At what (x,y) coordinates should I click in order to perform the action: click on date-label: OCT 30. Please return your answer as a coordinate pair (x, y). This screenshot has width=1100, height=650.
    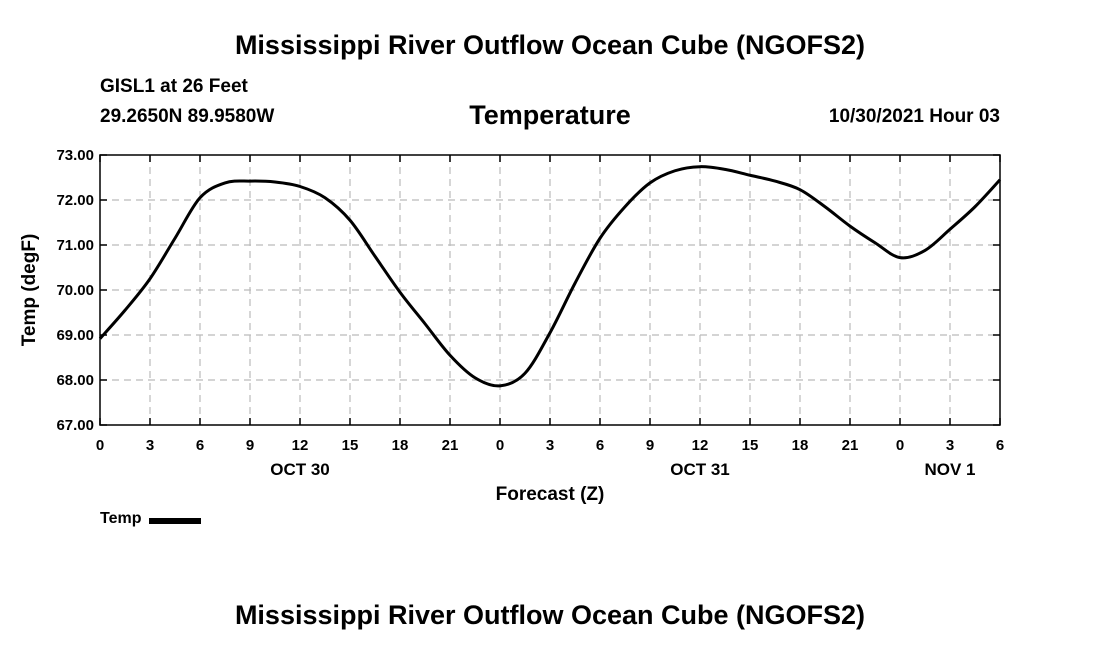
    Looking at the image, I should click on (300, 469).